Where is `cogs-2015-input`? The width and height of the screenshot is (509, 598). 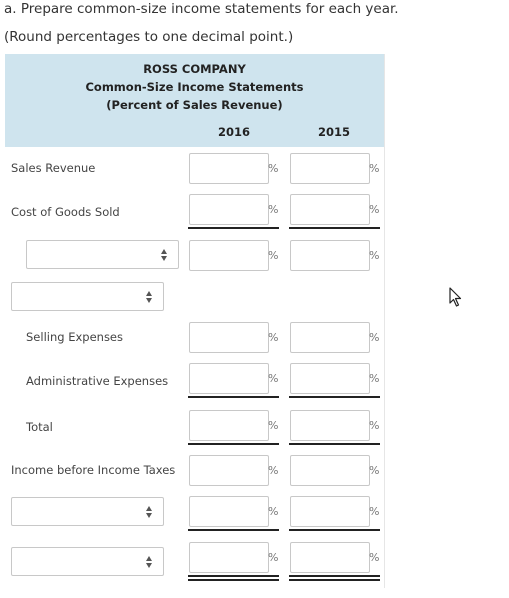 cogs-2015-input is located at coordinates (330, 209).